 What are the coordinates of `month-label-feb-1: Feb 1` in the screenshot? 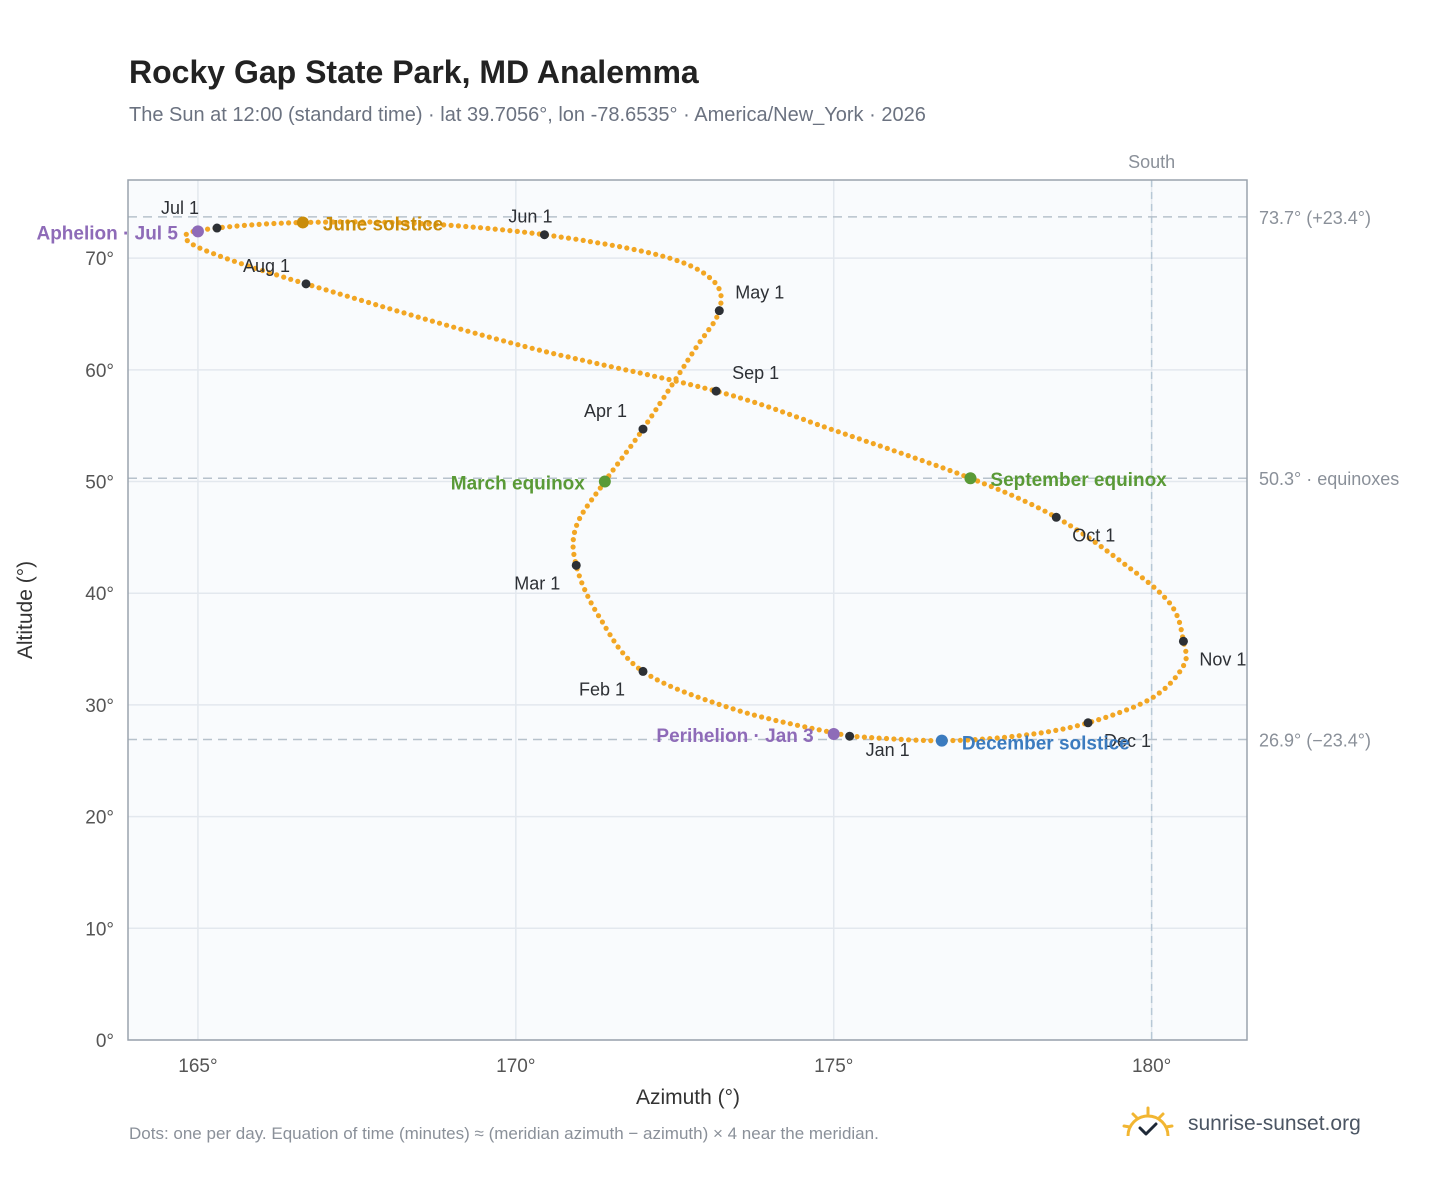 It's located at (602, 689).